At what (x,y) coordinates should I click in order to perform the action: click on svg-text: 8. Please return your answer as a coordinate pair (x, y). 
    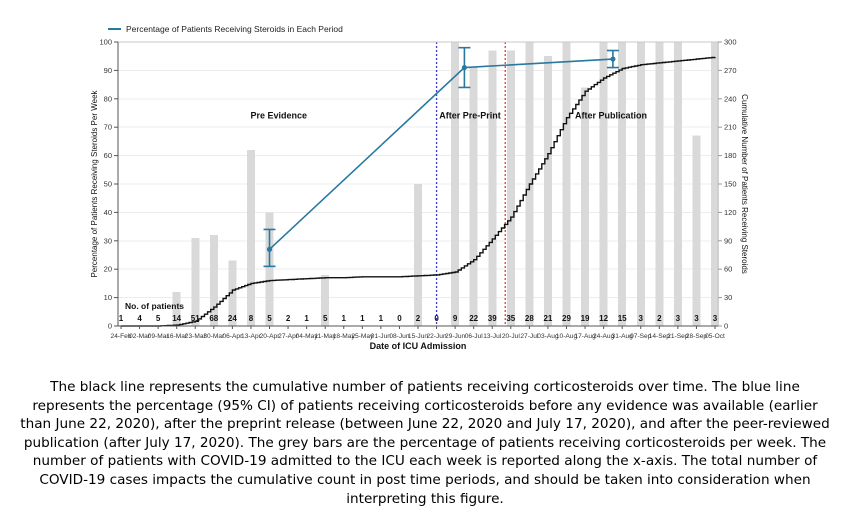
    Looking at the image, I should click on (251, 318).